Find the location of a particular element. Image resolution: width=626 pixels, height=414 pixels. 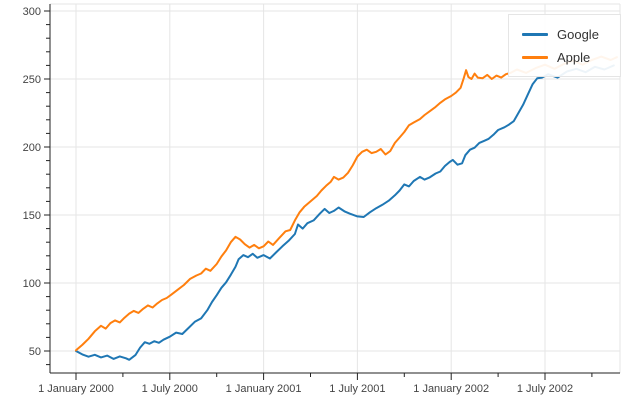

x-tick-label: 1 July 2001 is located at coordinates (357, 389).